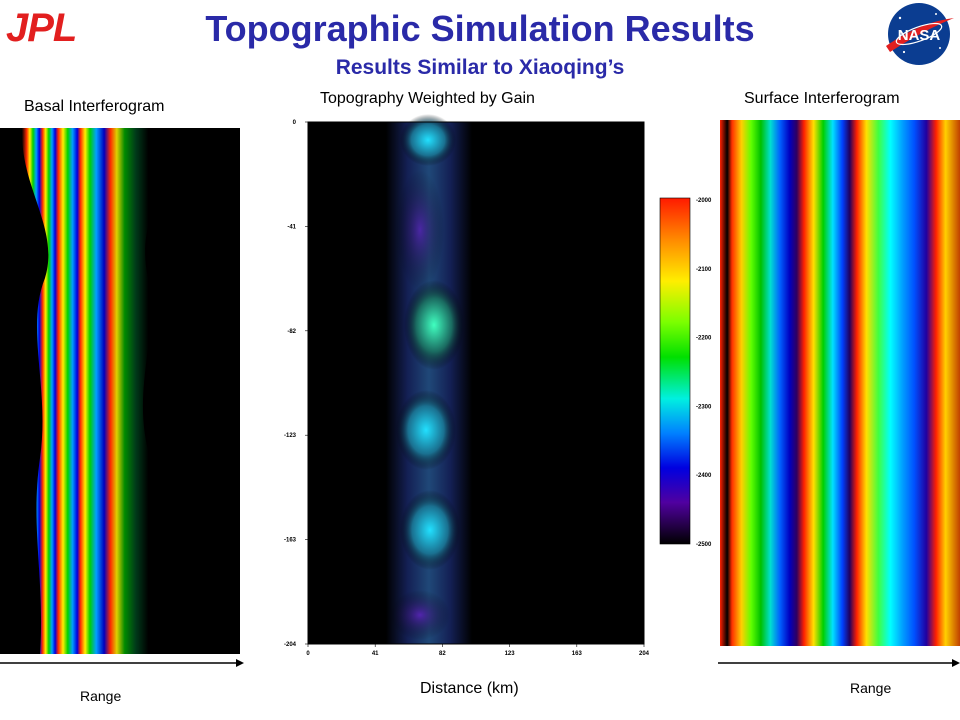  What do you see at coordinates (291, 332) in the screenshot?
I see `y-tick-label: -82` at bounding box center [291, 332].